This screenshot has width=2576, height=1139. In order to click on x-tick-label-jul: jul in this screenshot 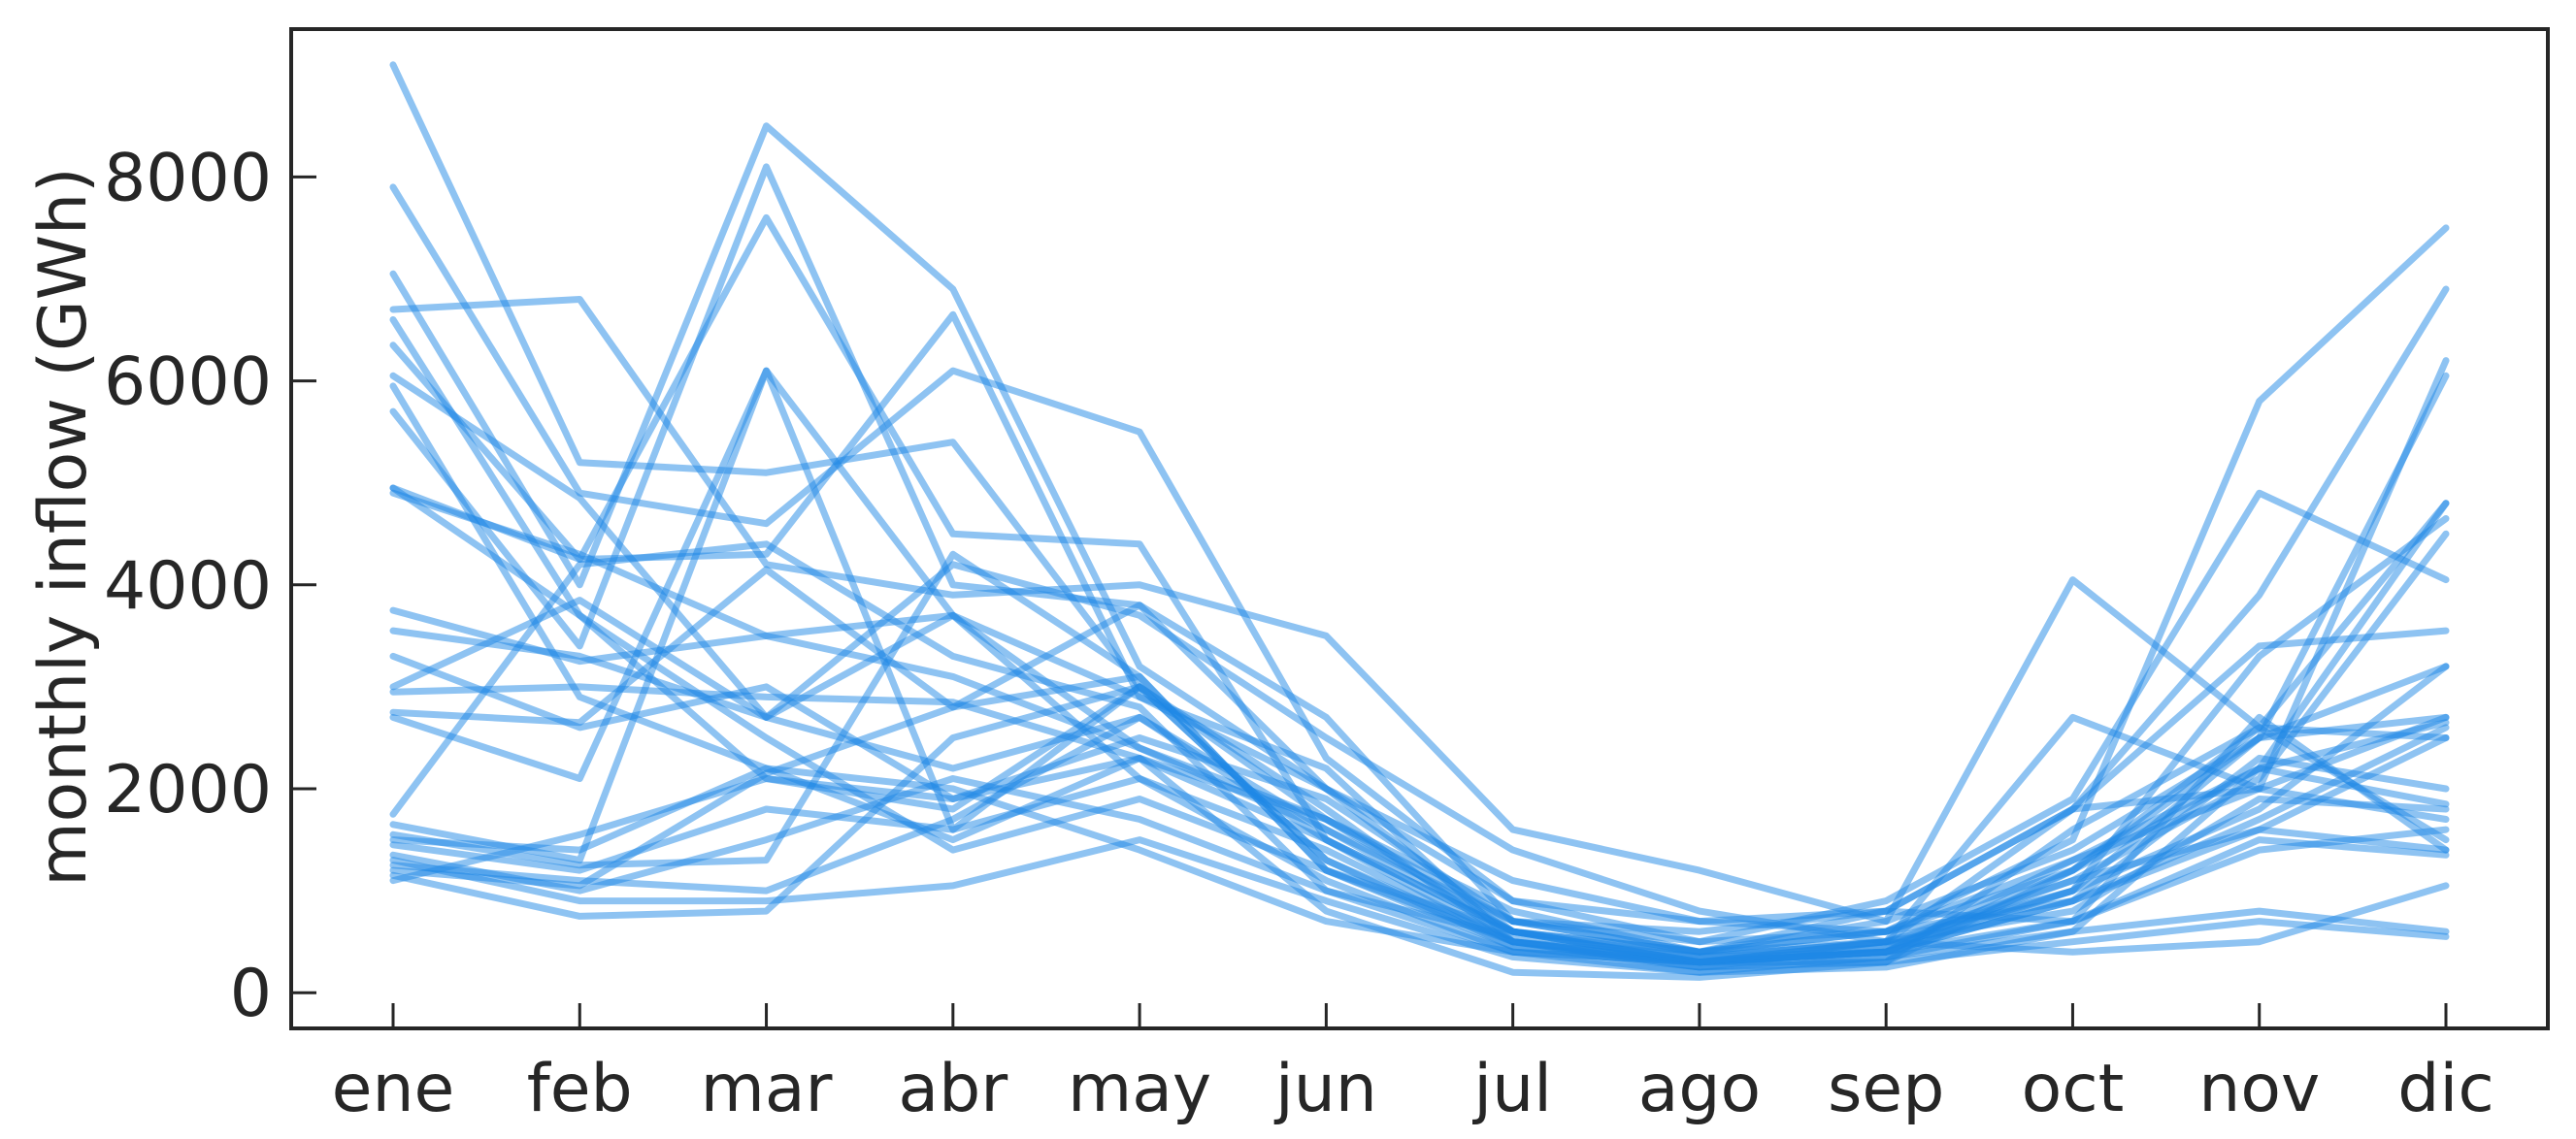, I will do `click(1511, 1089)`.